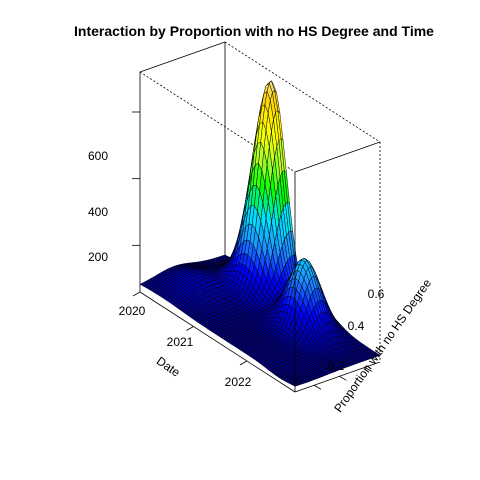 The image size is (480, 480). What do you see at coordinates (132, 311) in the screenshot?
I see `x-tick-label: 2020` at bounding box center [132, 311].